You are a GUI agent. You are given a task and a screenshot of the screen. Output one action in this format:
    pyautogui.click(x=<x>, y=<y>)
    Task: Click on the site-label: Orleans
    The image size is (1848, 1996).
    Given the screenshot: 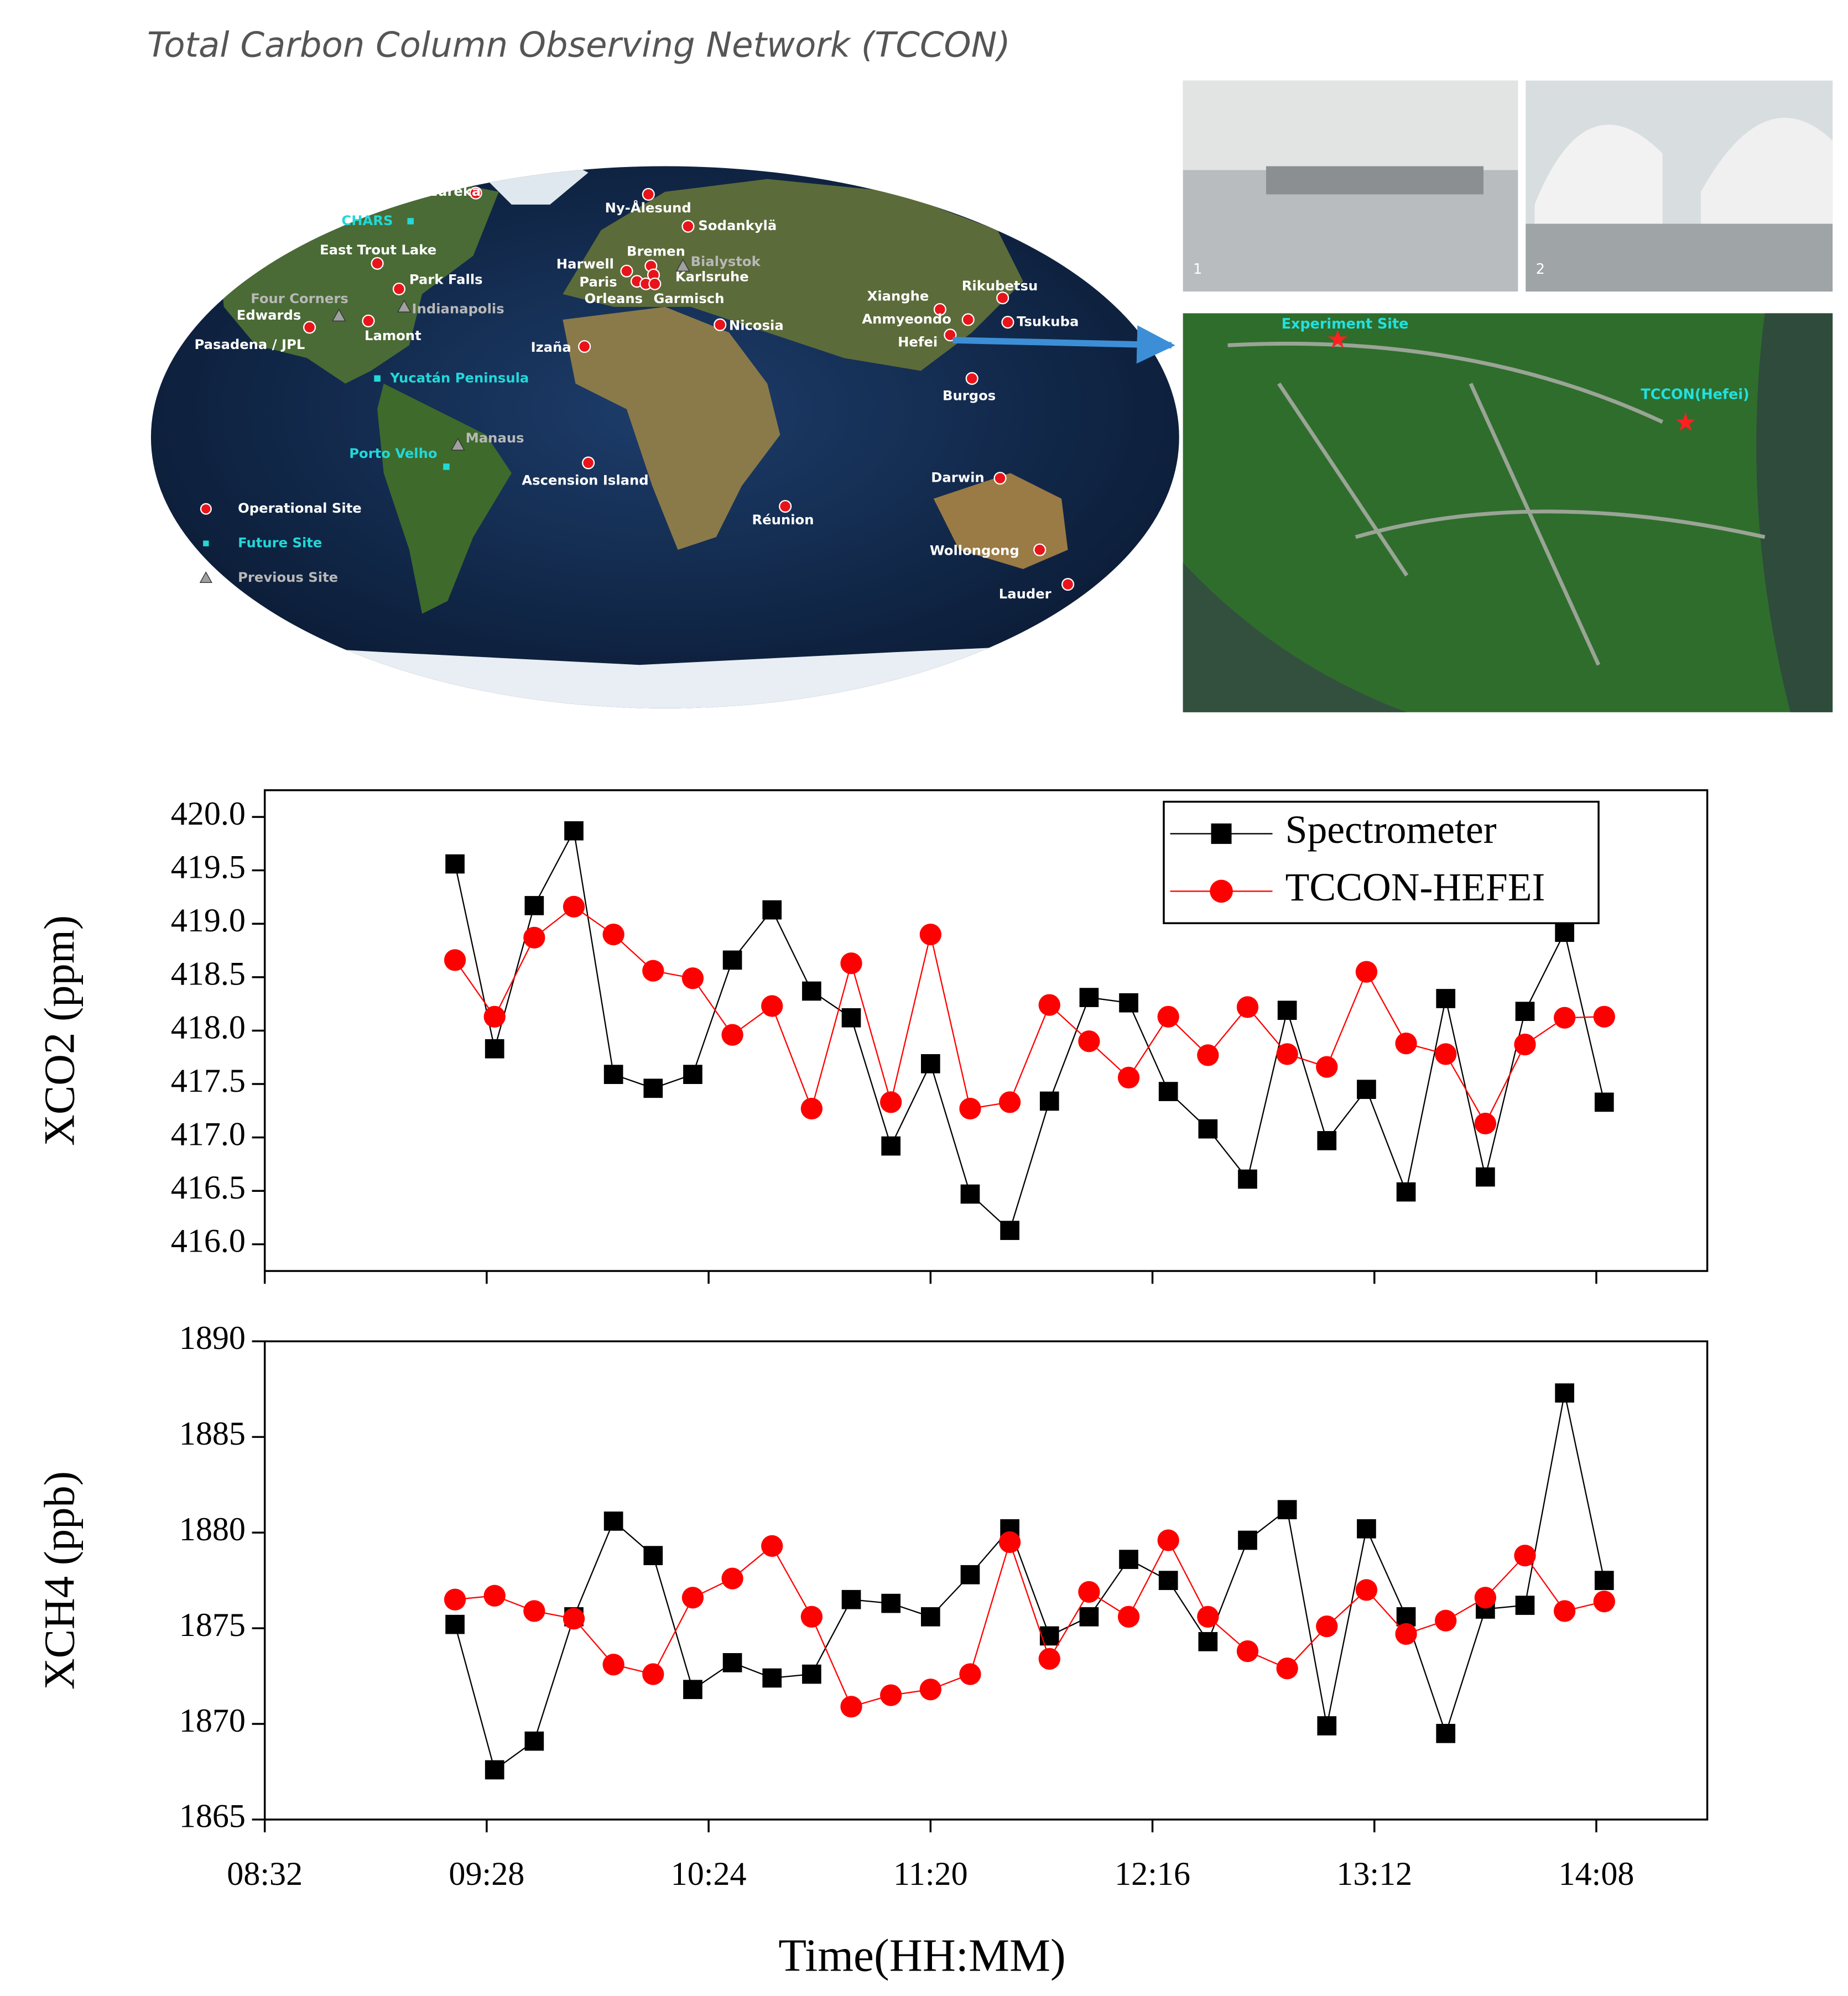 What is the action you would take?
    pyautogui.click(x=614, y=298)
    